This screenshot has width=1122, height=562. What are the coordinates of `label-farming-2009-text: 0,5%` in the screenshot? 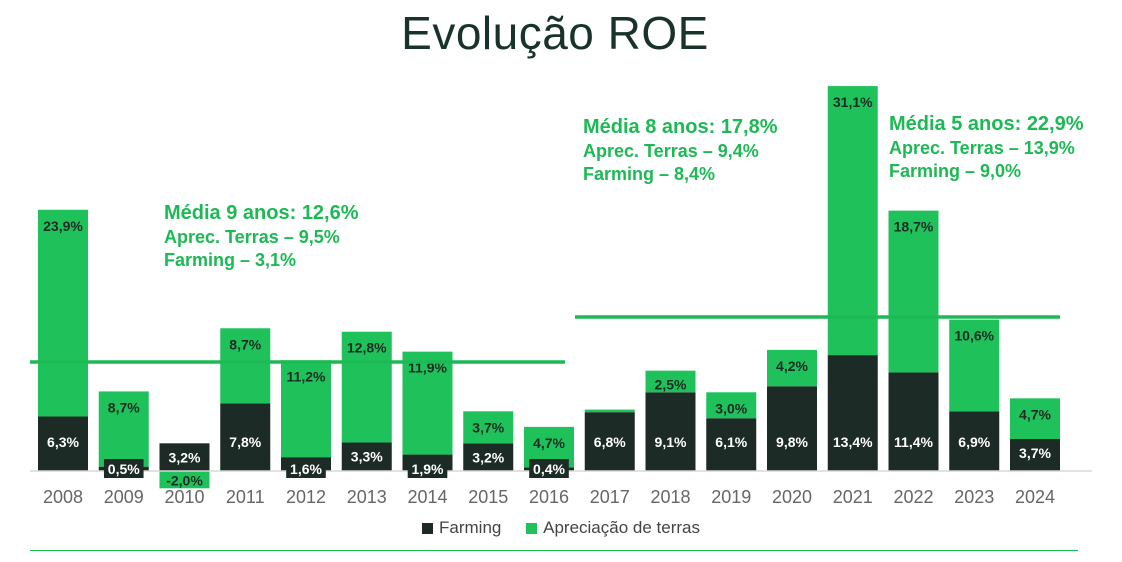 It's located at (124, 469).